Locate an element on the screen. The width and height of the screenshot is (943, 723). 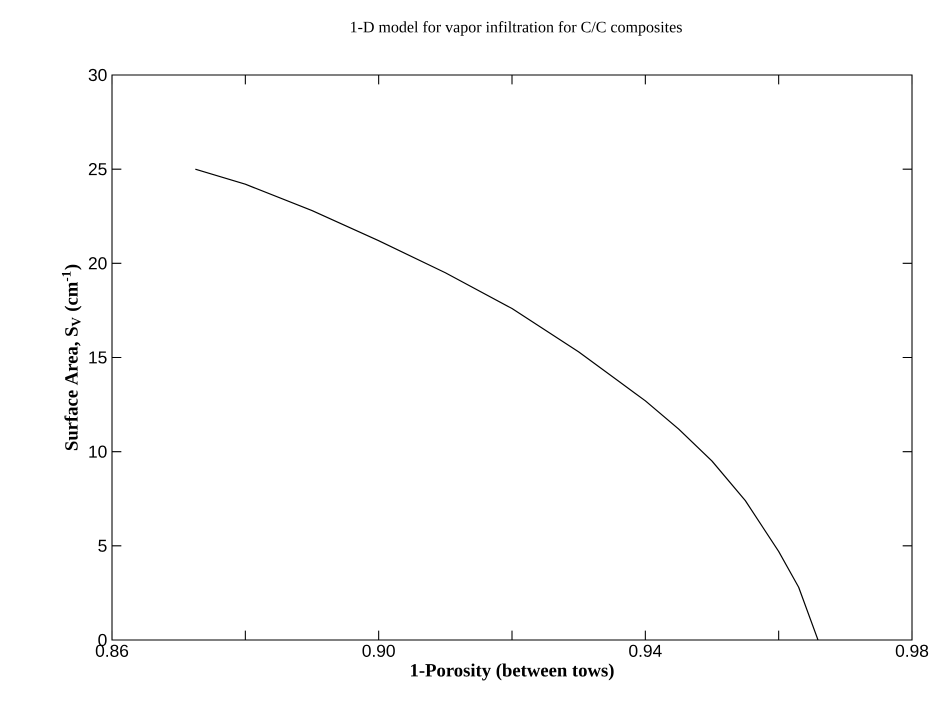
y-tick-label: 15 is located at coordinates (98, 357).